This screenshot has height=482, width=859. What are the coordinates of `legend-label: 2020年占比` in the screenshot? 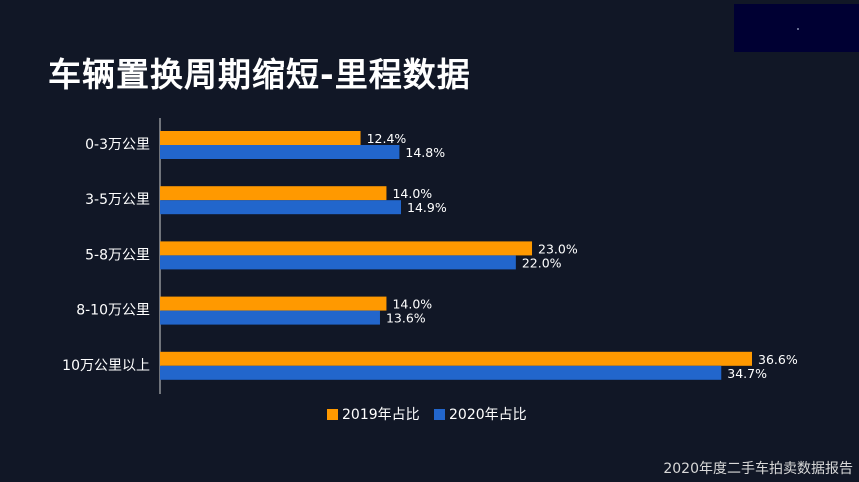 It's located at (488, 415).